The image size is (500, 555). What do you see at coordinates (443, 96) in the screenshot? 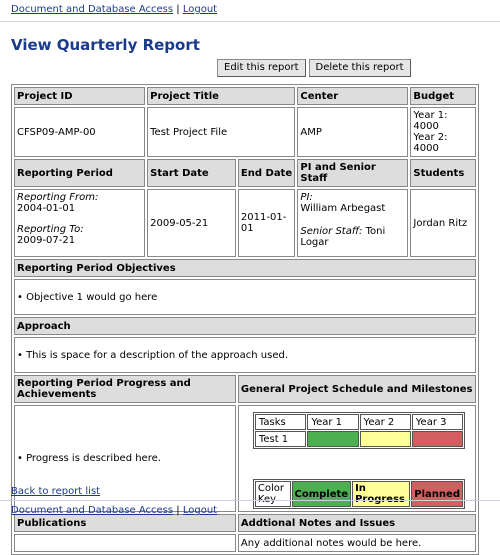
I see `budget-header: Budget` at bounding box center [443, 96].